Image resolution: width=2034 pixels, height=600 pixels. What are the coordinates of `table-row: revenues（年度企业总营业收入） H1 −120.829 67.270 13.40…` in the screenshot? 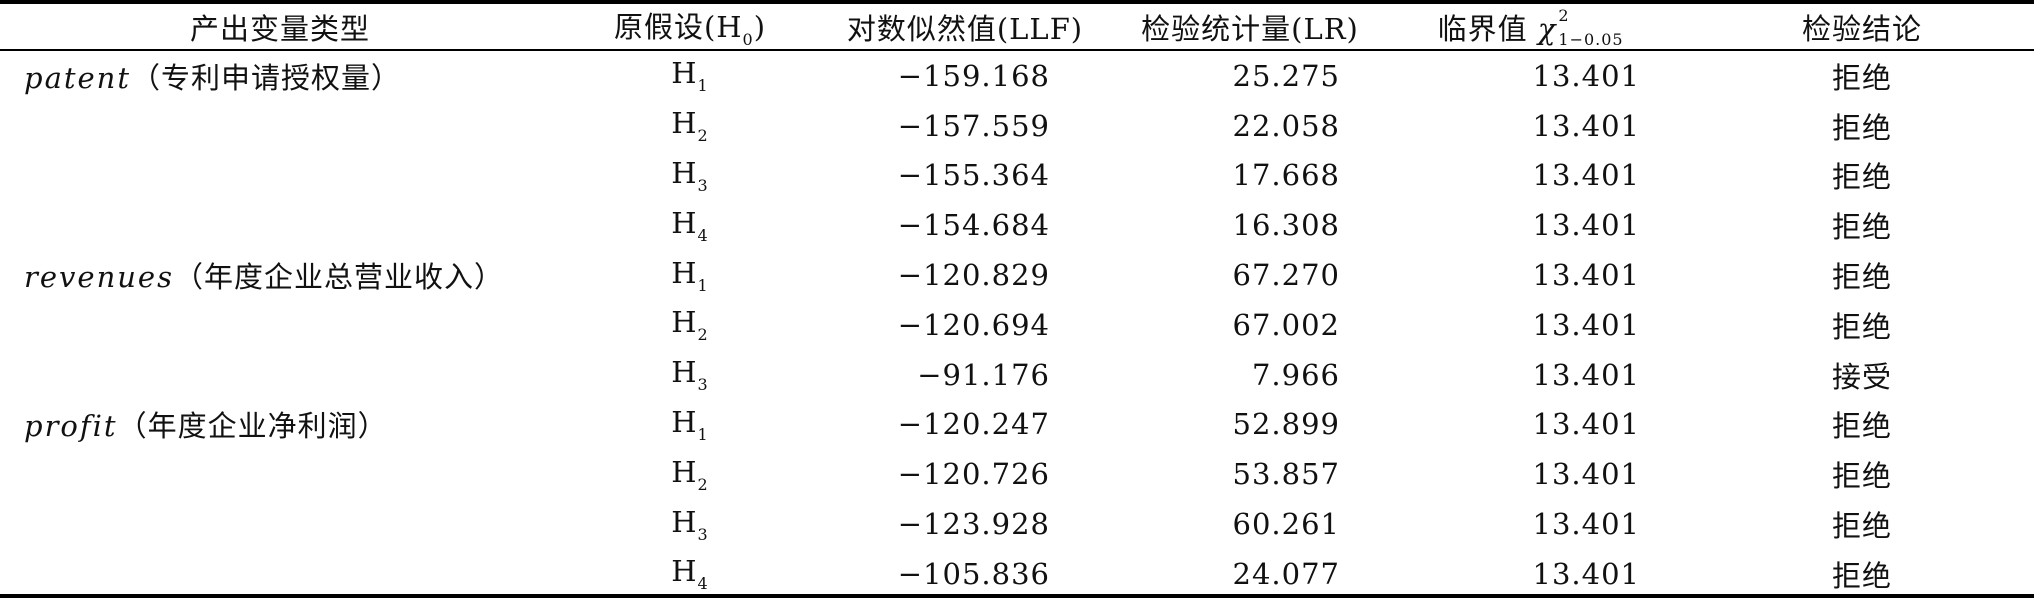 It's located at (1017, 275).